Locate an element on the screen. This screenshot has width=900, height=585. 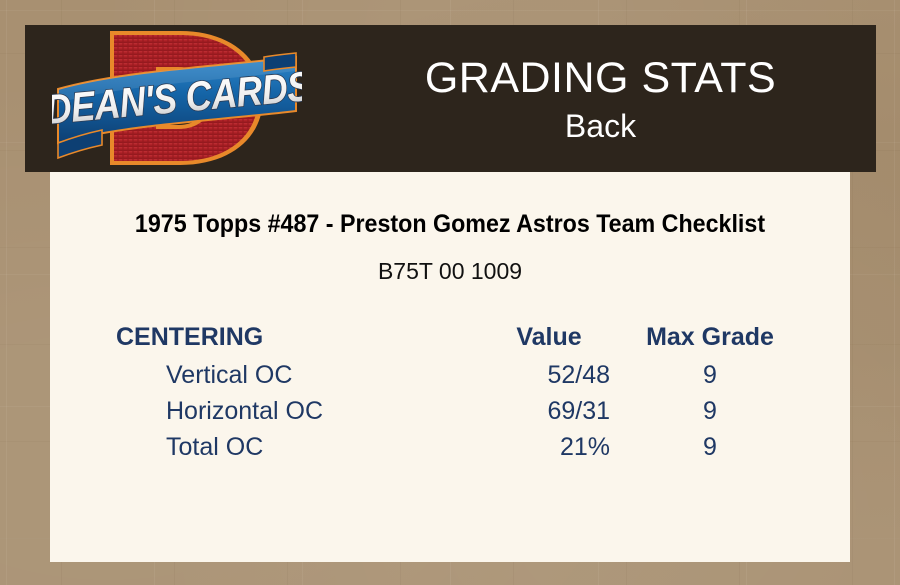
row-label-total-oc: Total OC is located at coordinates (215, 447).